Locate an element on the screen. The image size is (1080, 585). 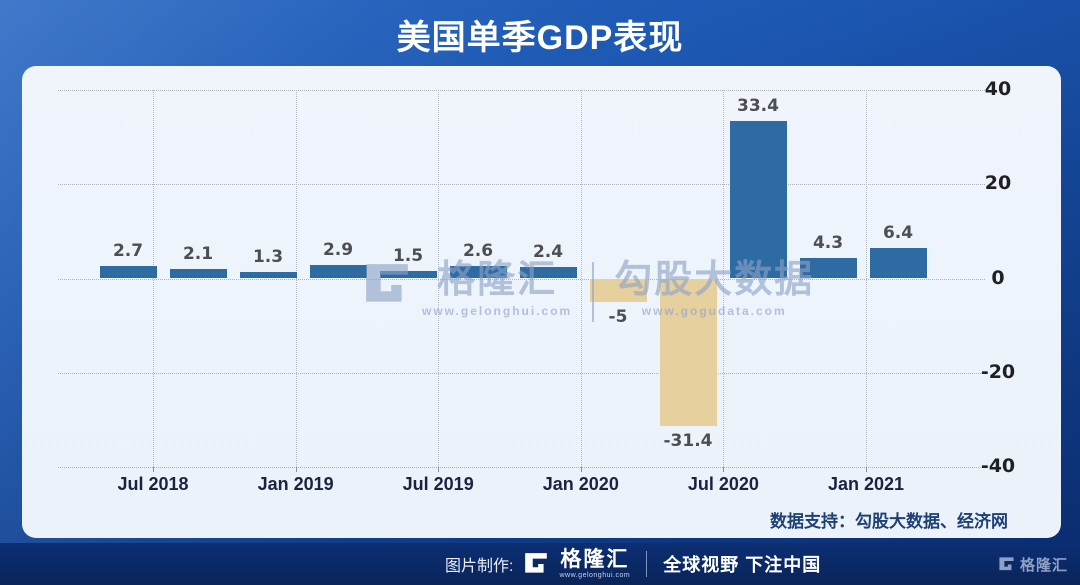
footer-slogan: 全球视野 下注中国 is located at coordinates (742, 565).